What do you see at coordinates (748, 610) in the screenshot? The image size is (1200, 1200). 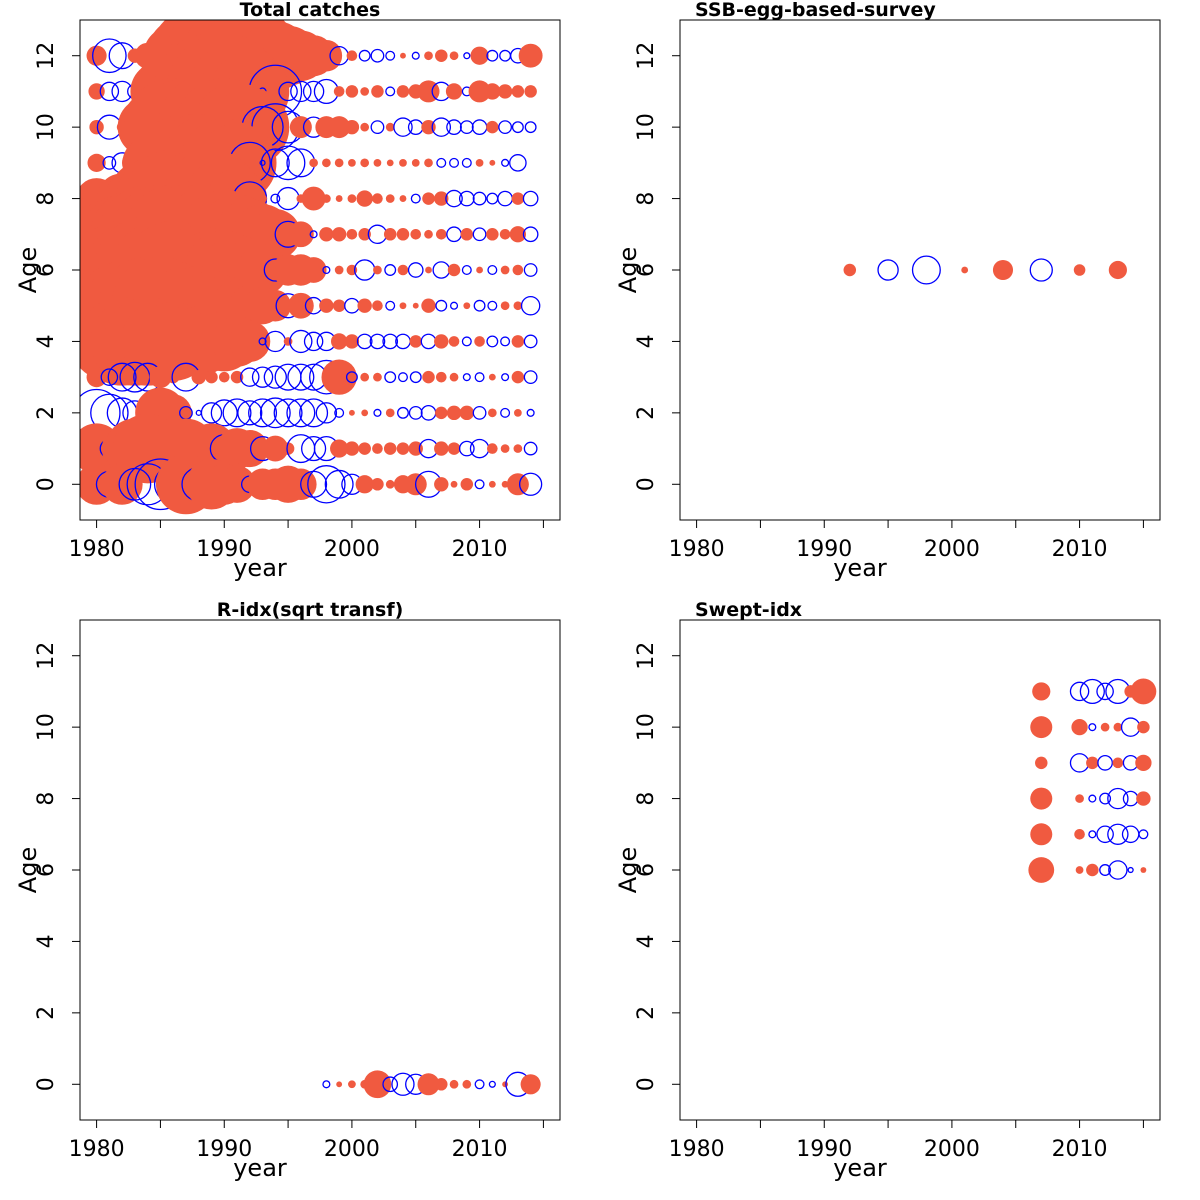 I see `chart-title: Swept-idx` at bounding box center [748, 610].